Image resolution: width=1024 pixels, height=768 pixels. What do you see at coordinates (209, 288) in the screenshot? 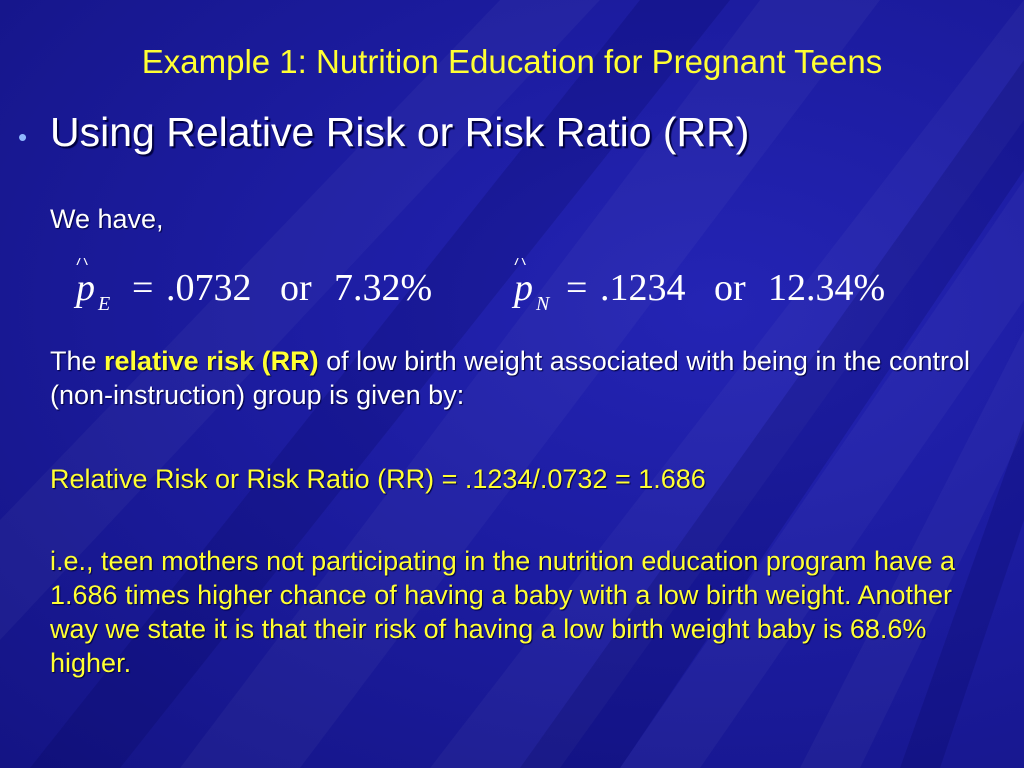
I see `value-e: .0732` at bounding box center [209, 288].